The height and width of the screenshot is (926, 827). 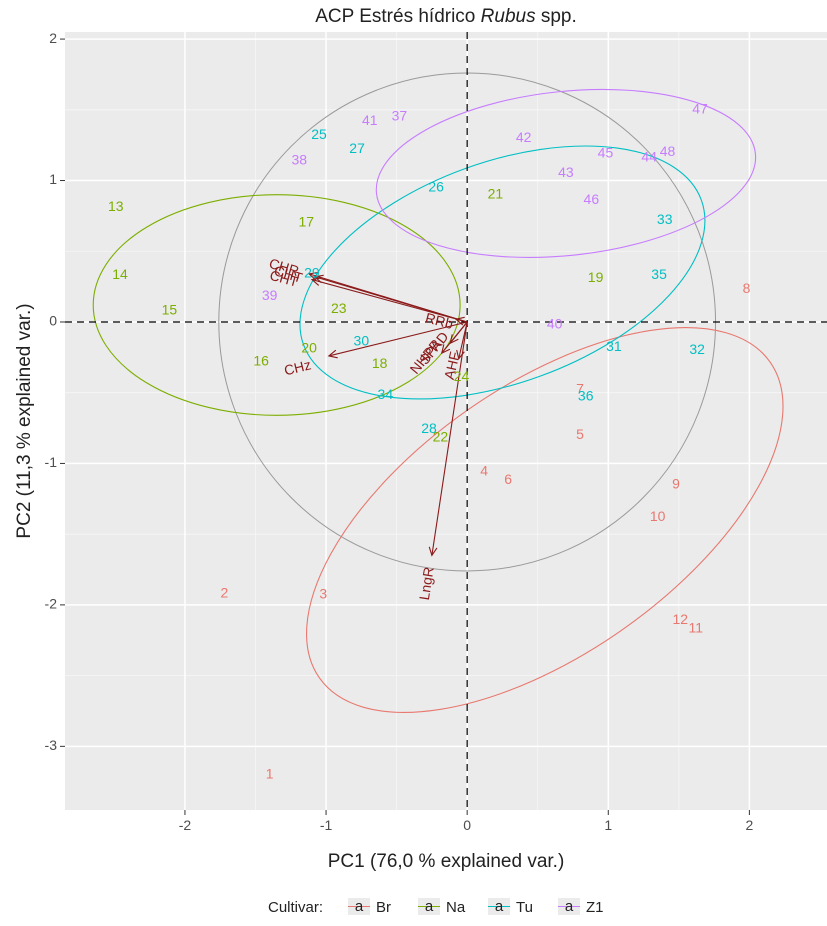 What do you see at coordinates (436, 907) in the screenshot?
I see `legend: Cultivar: a Br a Na a Tu a Z1` at bounding box center [436, 907].